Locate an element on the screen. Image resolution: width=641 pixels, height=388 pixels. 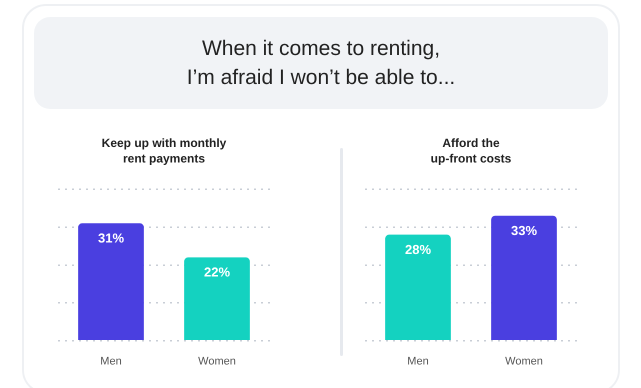
data-label: 31% is located at coordinates (111, 238).